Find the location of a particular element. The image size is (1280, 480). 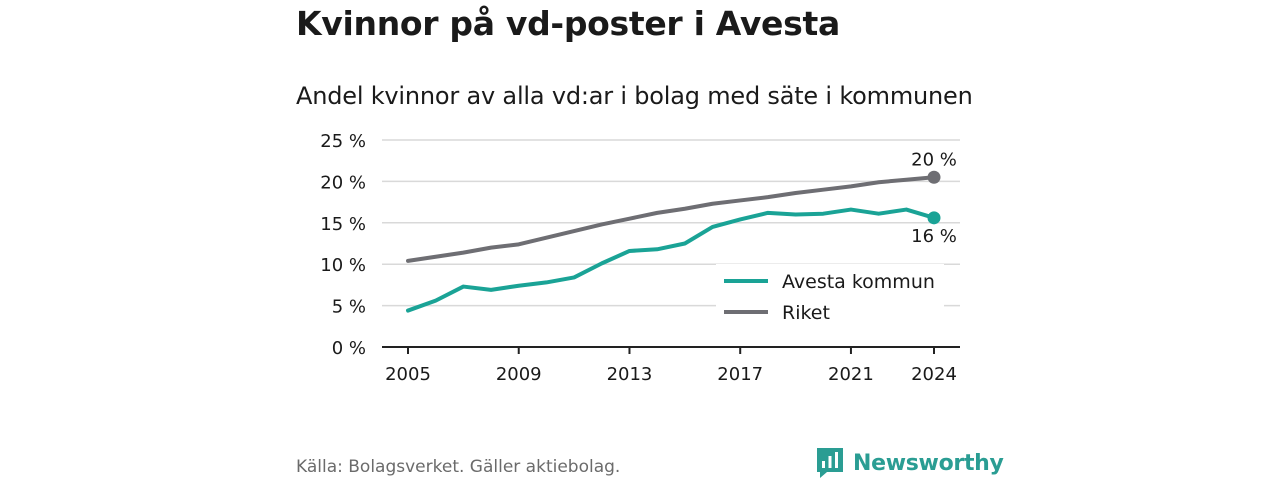

brand-name: Newsworthy is located at coordinates (928, 463).